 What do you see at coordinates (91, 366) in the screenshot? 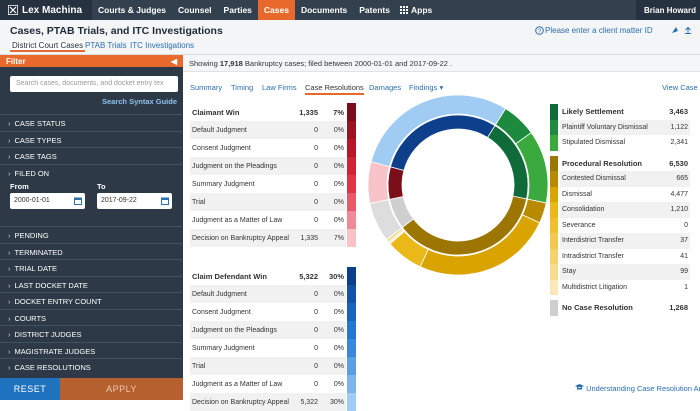
I see `filter-section: CASE RESOLUTIONS` at bounding box center [91, 366].